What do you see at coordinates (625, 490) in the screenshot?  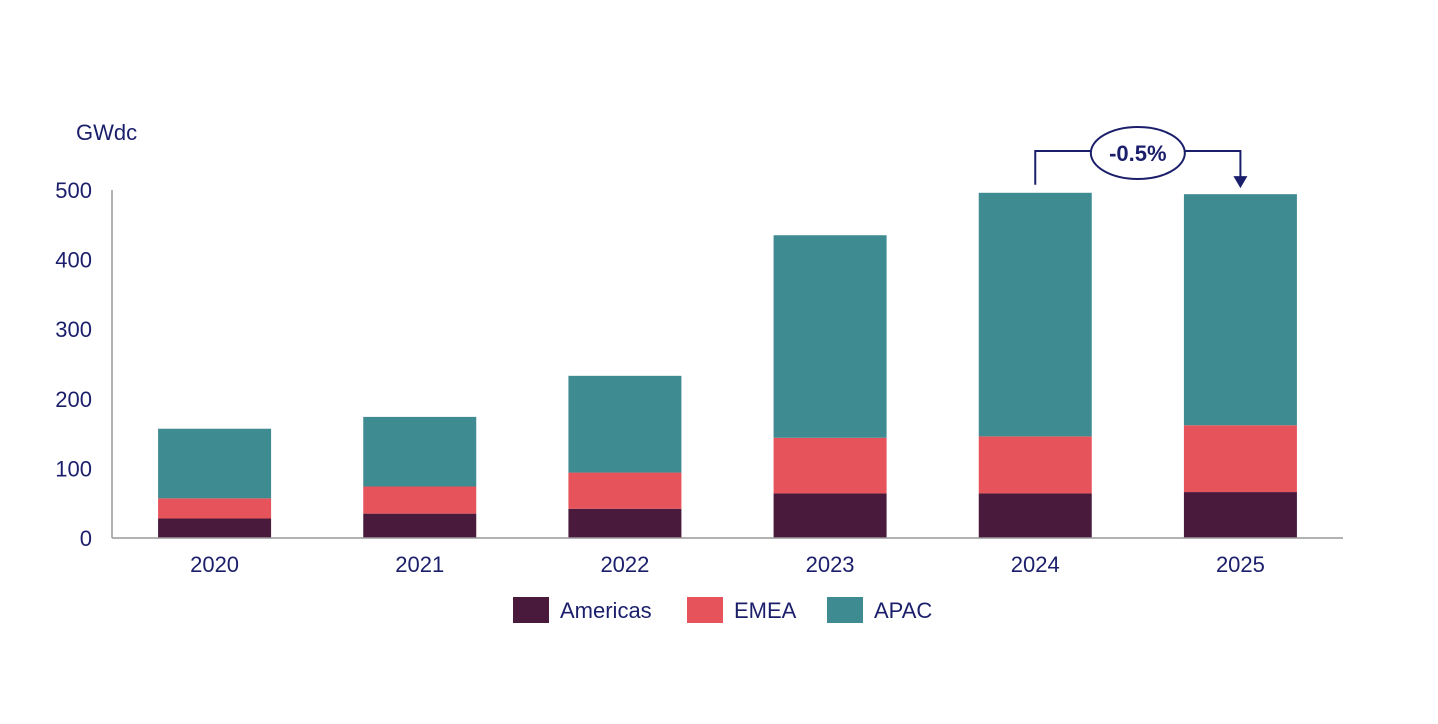 I see `bar-emea-2022` at bounding box center [625, 490].